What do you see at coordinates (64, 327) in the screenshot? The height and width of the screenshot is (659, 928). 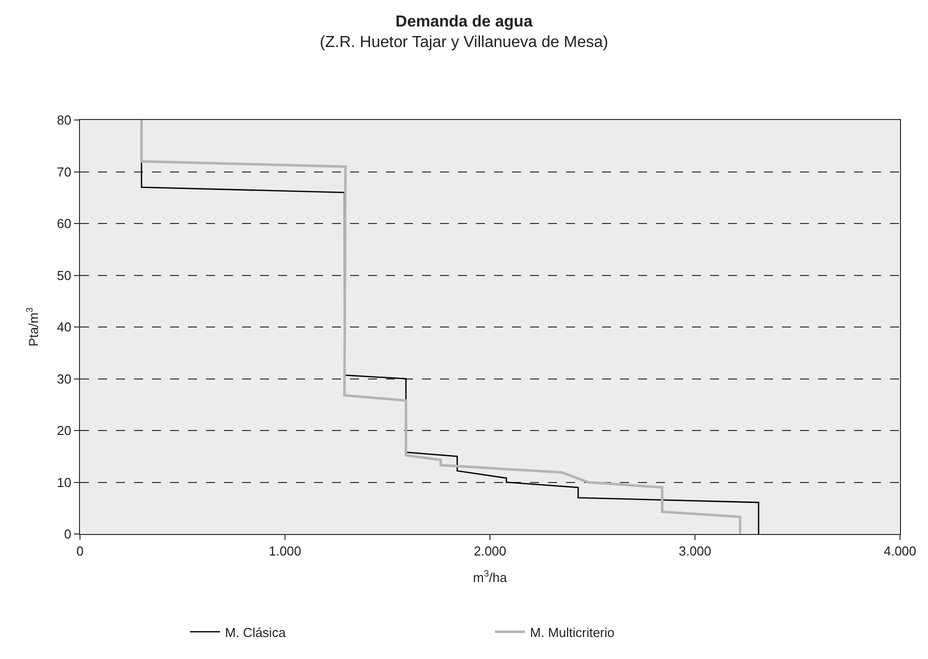 I see `y-tick-label: 40` at bounding box center [64, 327].